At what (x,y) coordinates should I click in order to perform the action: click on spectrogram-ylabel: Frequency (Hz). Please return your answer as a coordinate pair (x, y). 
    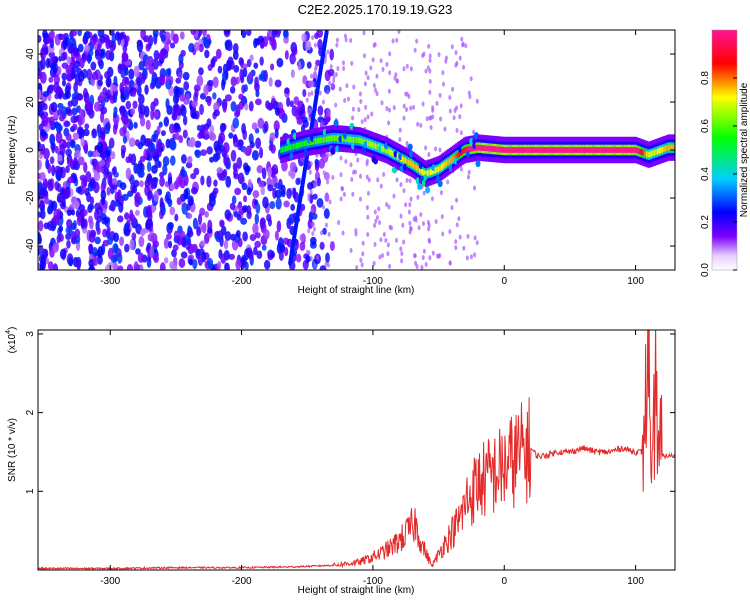
    Looking at the image, I should click on (12, 150).